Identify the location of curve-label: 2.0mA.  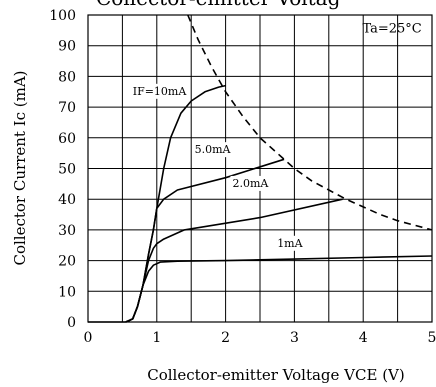
(251, 183).